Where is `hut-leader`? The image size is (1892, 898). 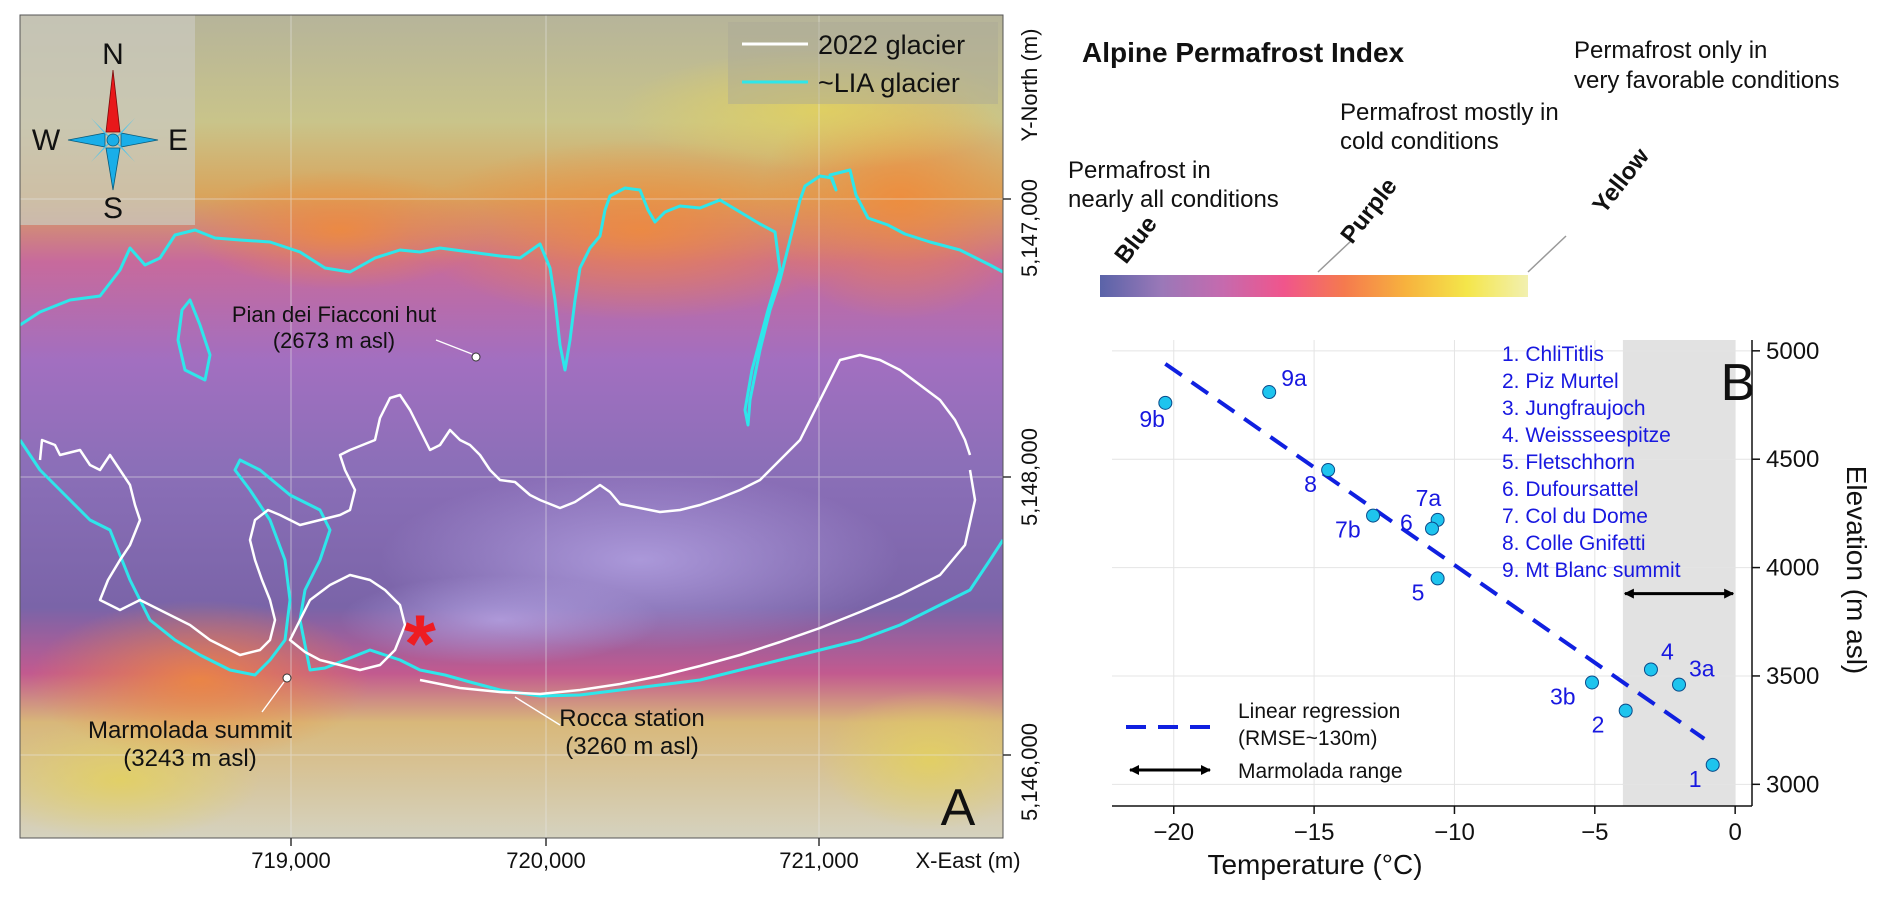
hut-leader is located at coordinates (454, 347).